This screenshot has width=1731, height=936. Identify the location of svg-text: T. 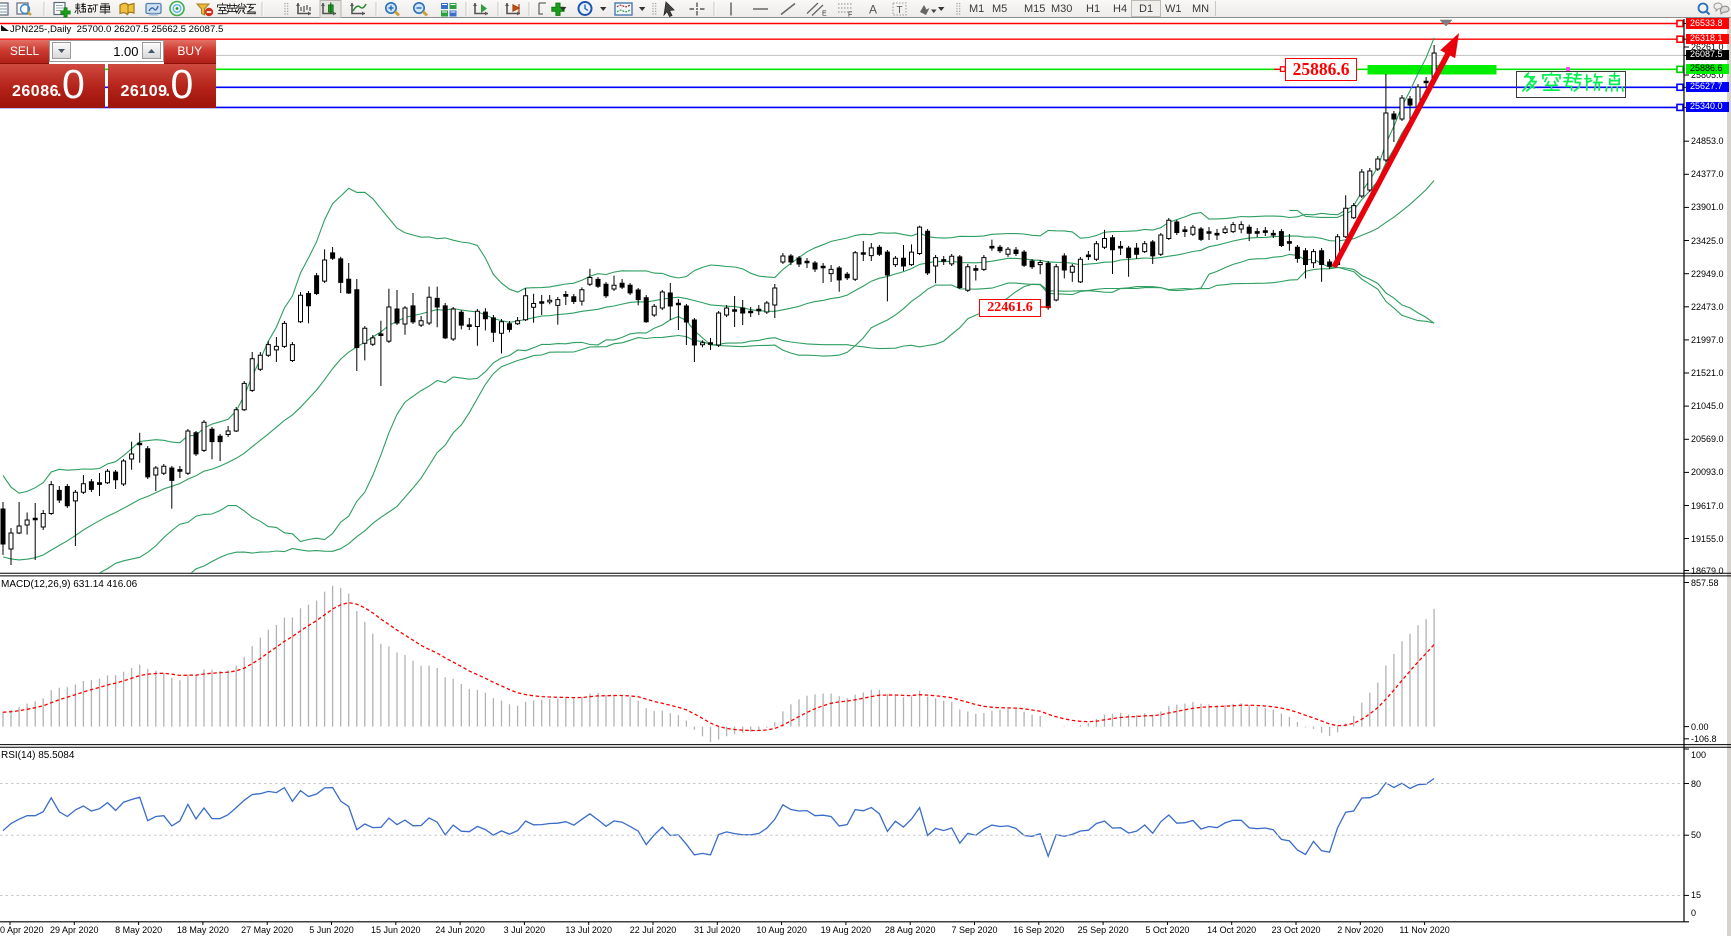
(900, 10).